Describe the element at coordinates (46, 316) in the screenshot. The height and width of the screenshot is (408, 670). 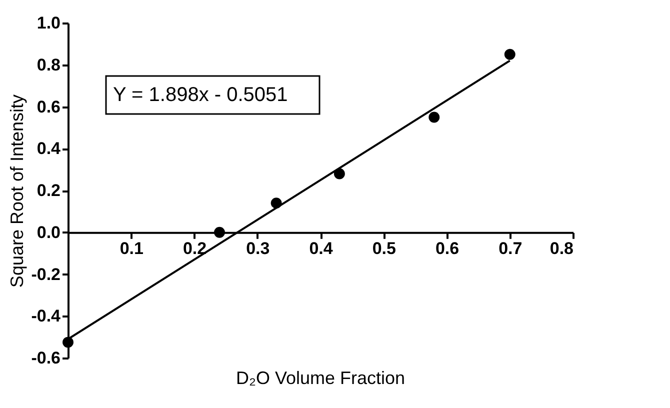
I see `y-tick-label: -0.4` at that location.